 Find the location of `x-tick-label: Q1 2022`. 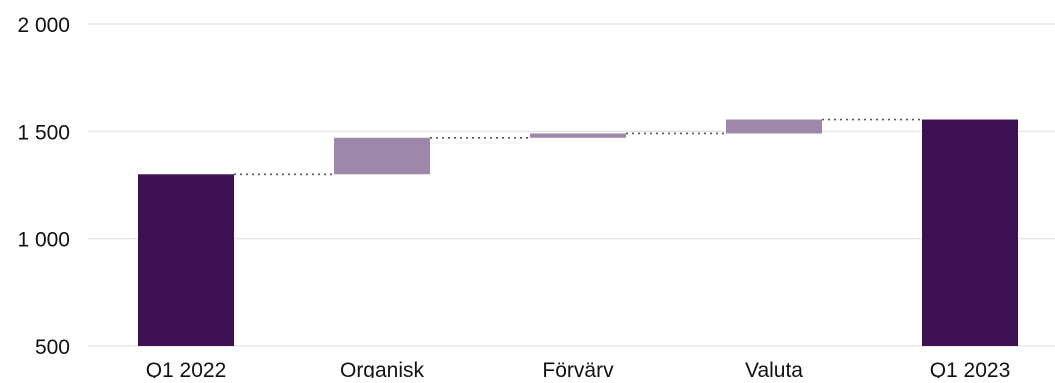

x-tick-label: Q1 2022 is located at coordinates (186, 368).